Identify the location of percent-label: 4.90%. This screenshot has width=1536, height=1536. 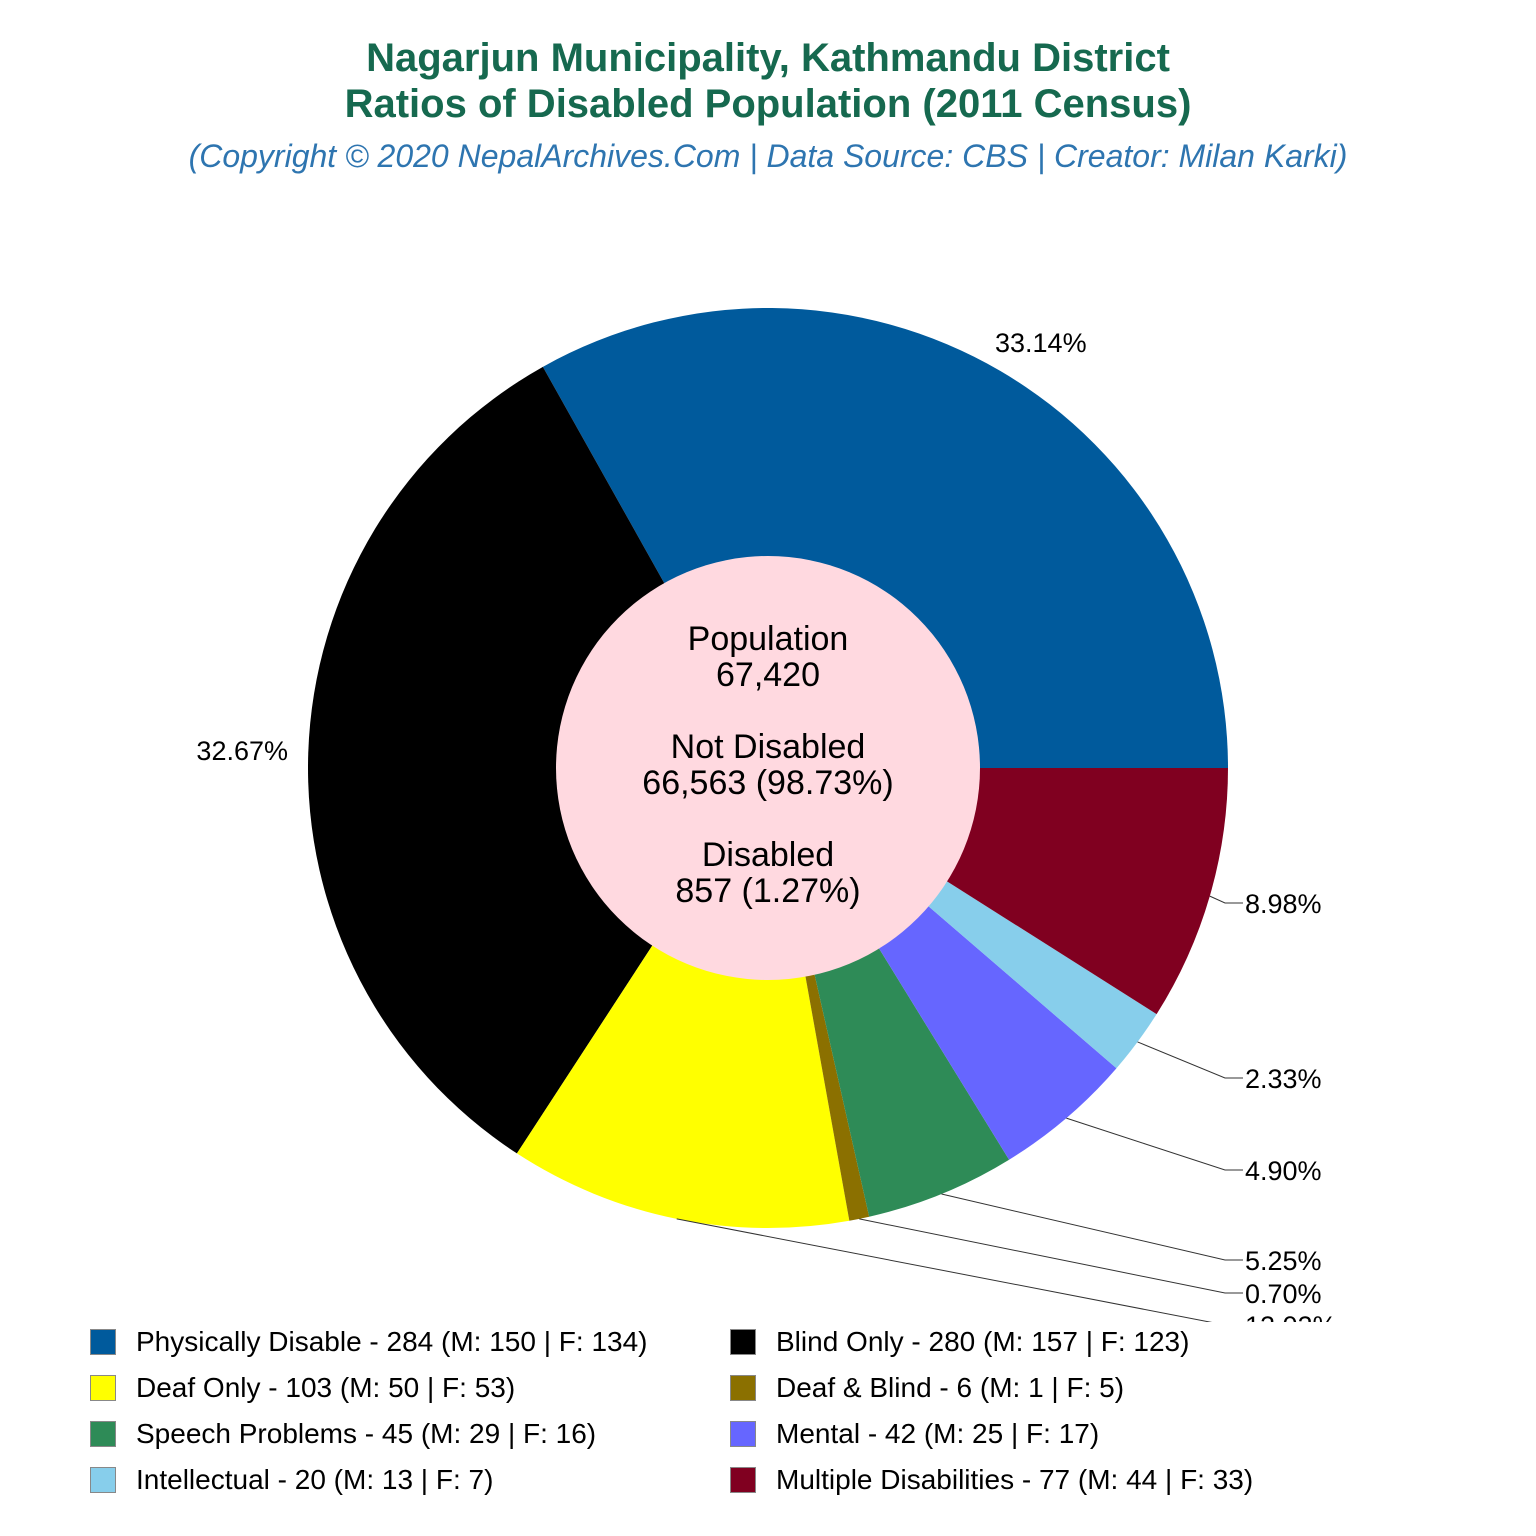
(1283, 1171).